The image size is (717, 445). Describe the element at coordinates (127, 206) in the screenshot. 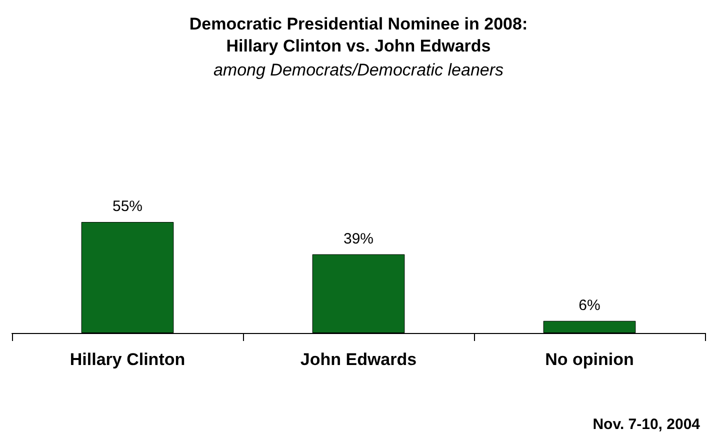

I see `data-label: 55%` at that location.